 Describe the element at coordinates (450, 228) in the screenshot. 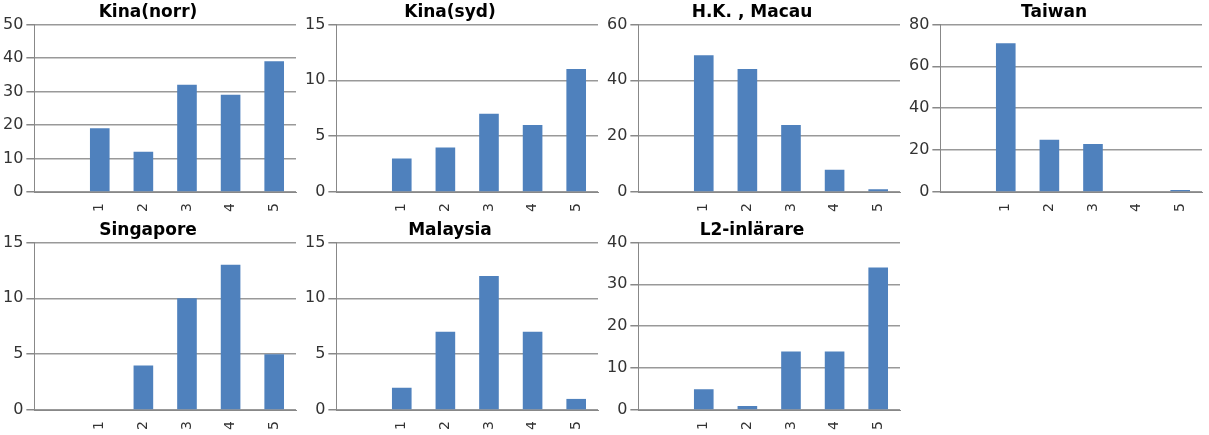

I see `chart-title: Malaysia` at that location.